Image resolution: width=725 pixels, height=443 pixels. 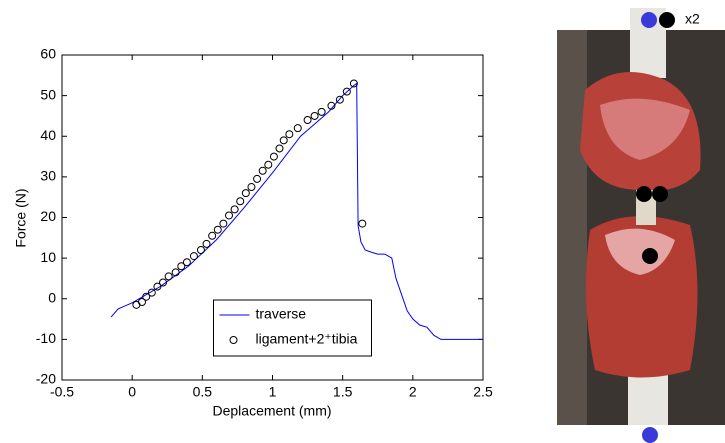 I want to click on y-tick-label: -20, so click(x=46, y=379).